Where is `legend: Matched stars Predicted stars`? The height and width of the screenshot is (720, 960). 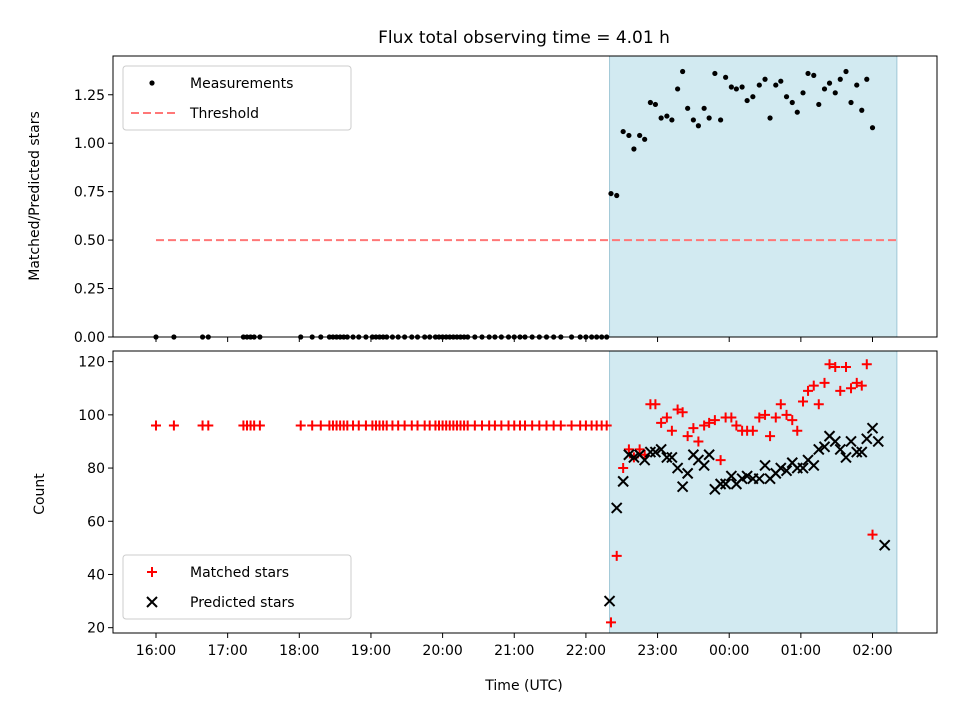
legend: Matched stars Predicted stars is located at coordinates (237, 587).